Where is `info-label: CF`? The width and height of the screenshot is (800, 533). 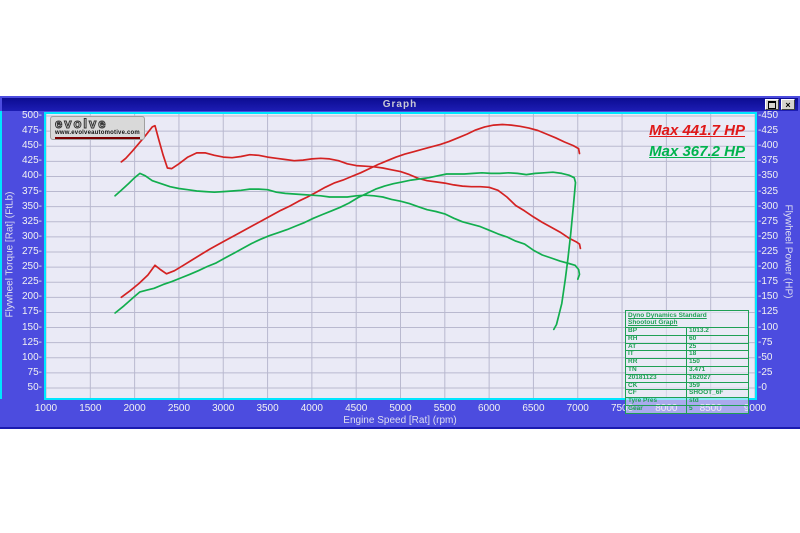
info-label: CF is located at coordinates (656, 394).